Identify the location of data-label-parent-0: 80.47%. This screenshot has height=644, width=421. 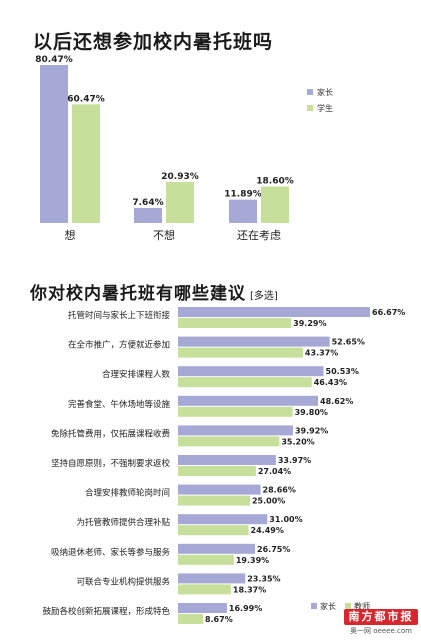
(54, 60).